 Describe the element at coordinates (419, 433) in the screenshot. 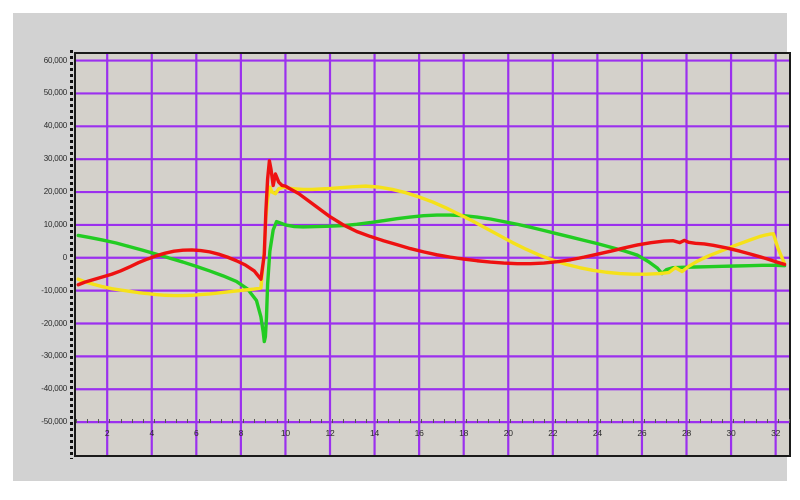

I see `x-axis-tick-label: 16` at that location.